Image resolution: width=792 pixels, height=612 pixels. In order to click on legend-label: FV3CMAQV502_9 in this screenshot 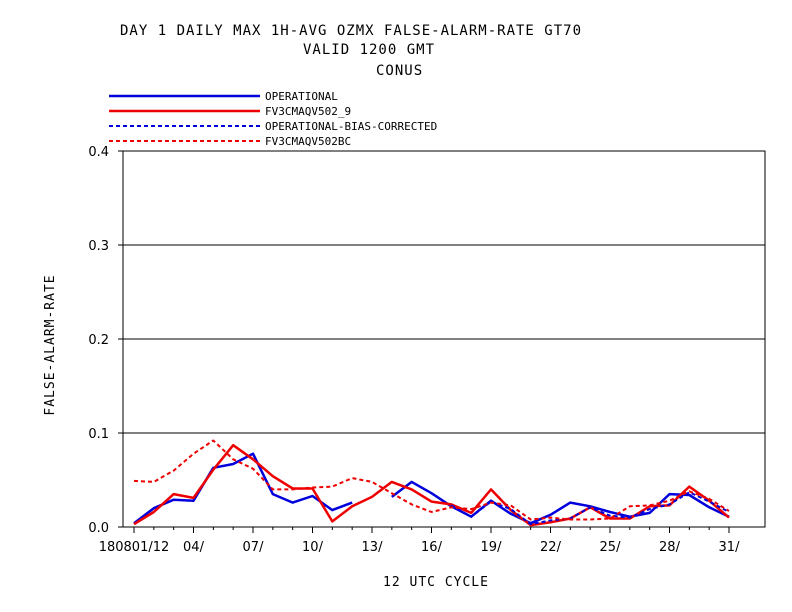, I will do `click(308, 111)`.